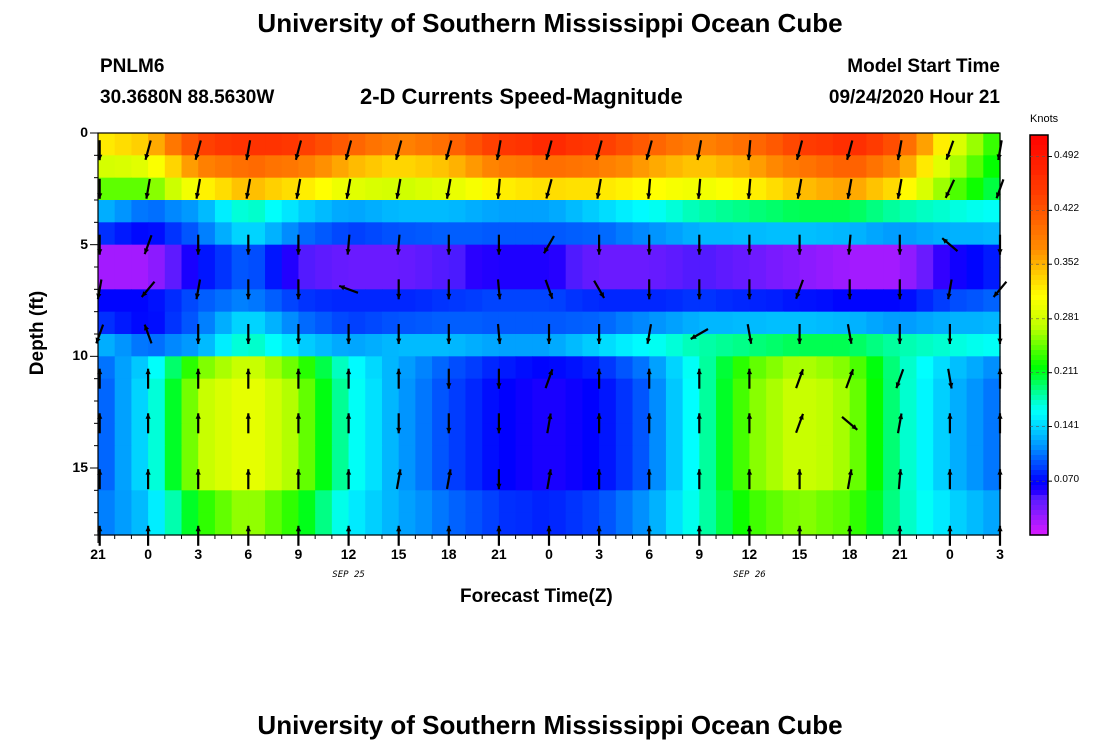 Image resolution: width=1100 pixels, height=750 pixels. Describe the element at coordinates (799, 554) in the screenshot. I see `x-tick-label: 15` at that location.